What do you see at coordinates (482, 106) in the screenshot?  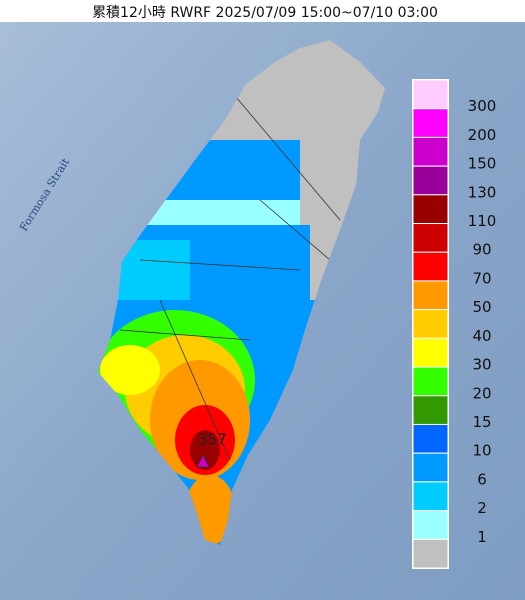 I see `legend-label: 300` at bounding box center [482, 106].